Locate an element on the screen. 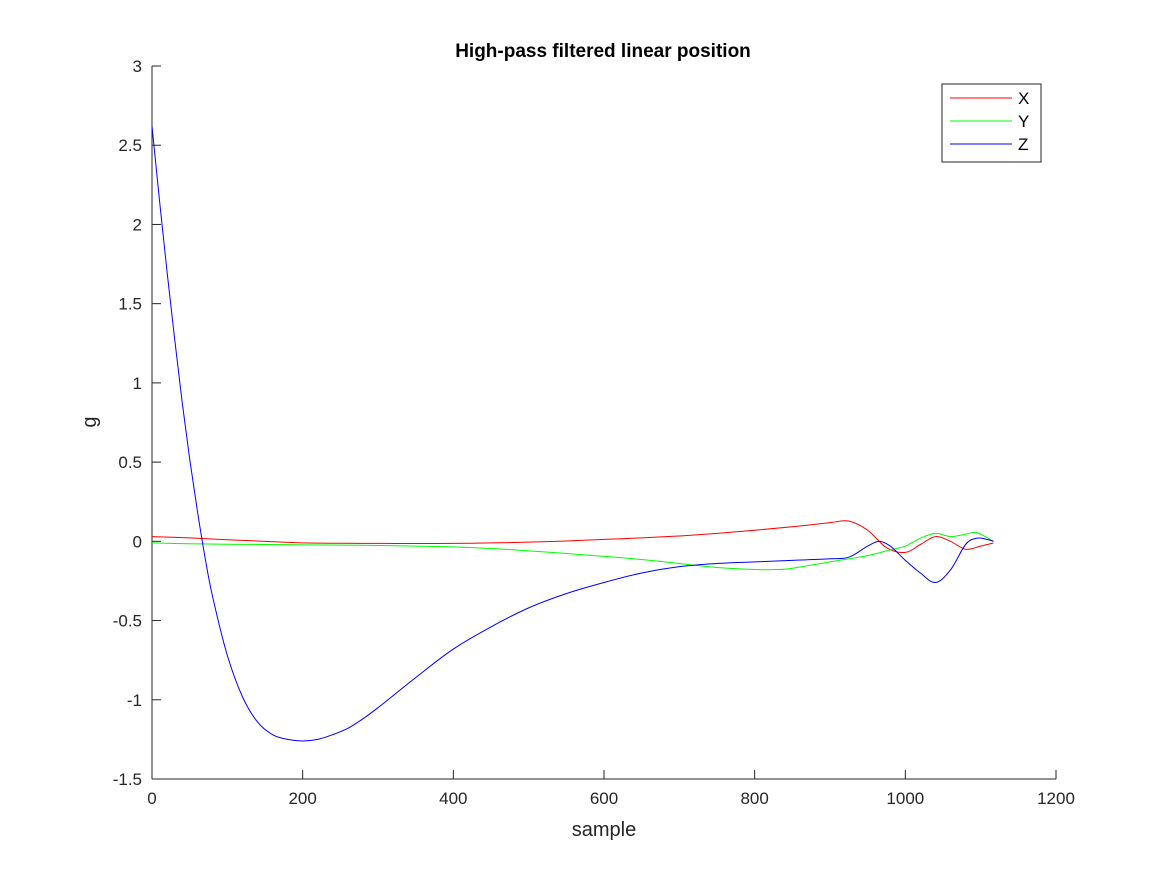 Image resolution: width=1167 pixels, height=875 pixels. y-axis-label: g is located at coordinates (90, 421).